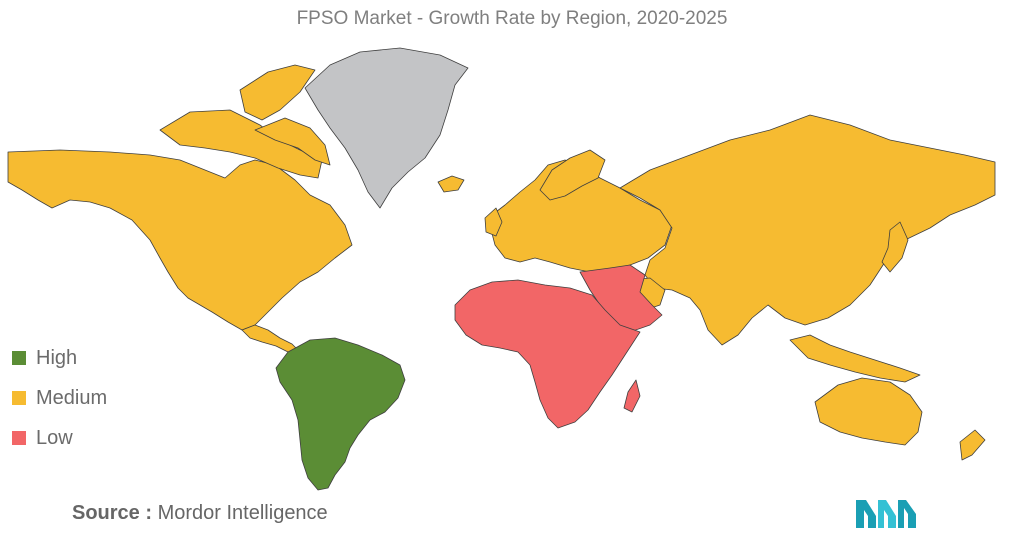  I want to click on region-south-america, so click(340, 414).